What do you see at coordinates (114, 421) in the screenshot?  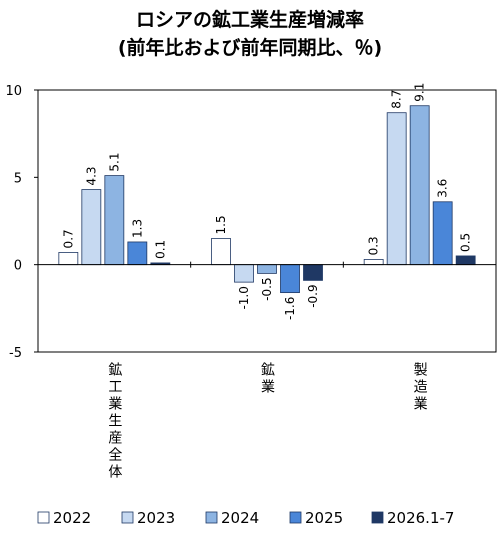 I see `x-tick-label: 鉱工業生産全体` at bounding box center [114, 421].